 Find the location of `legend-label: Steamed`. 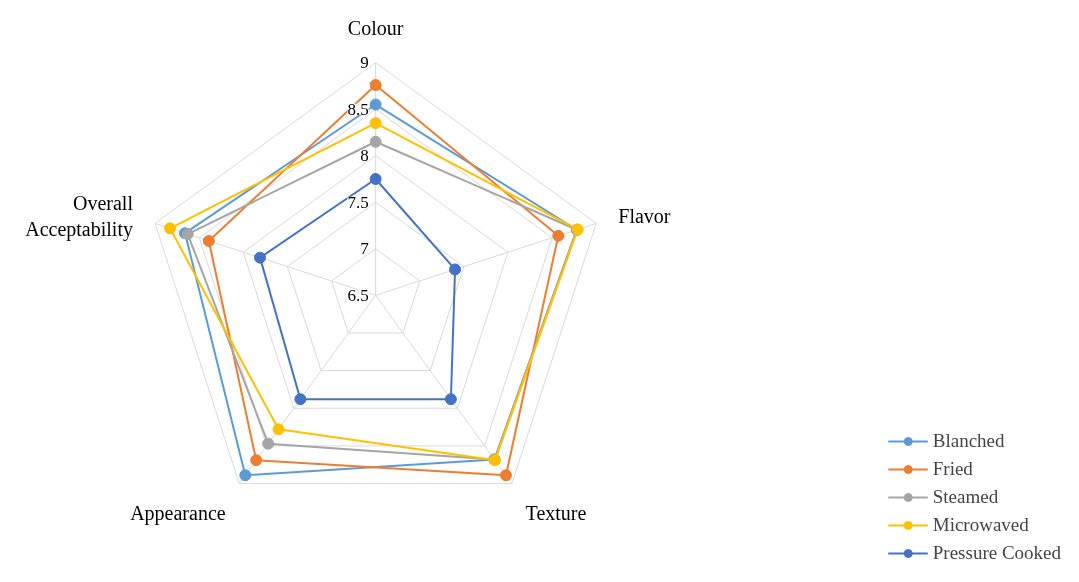

legend-label: Steamed is located at coordinates (965, 497).